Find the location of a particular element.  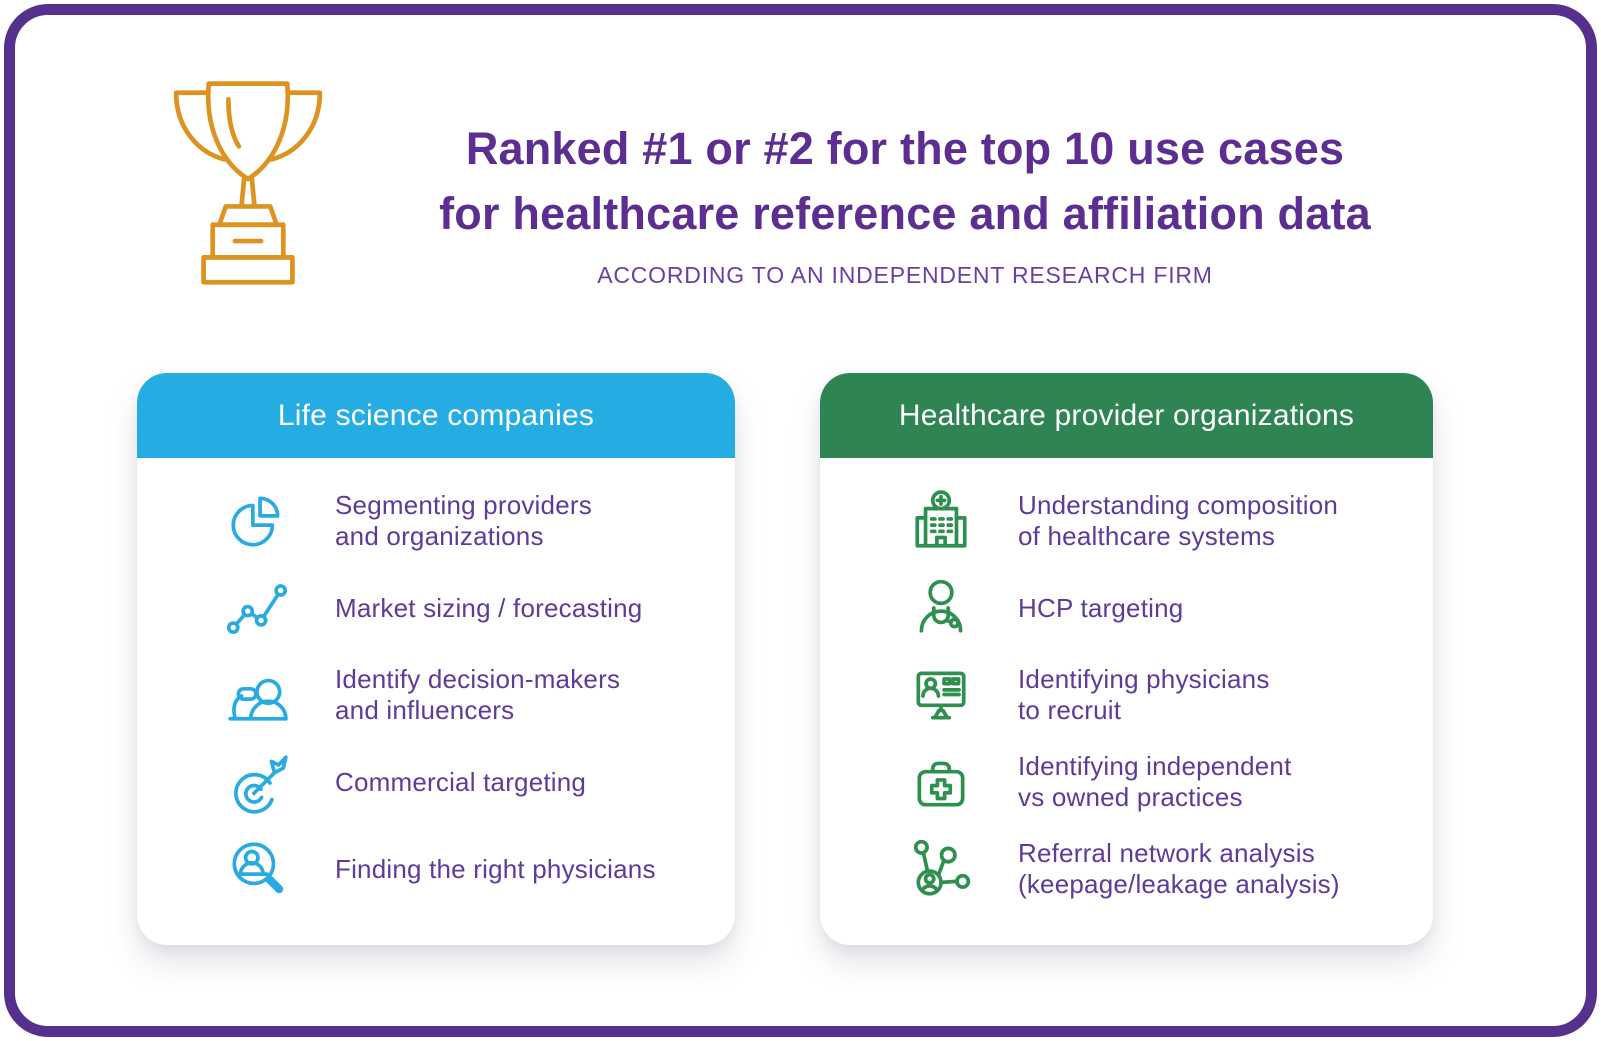

list-item-label: Finding the right physicians is located at coordinates (495, 868).